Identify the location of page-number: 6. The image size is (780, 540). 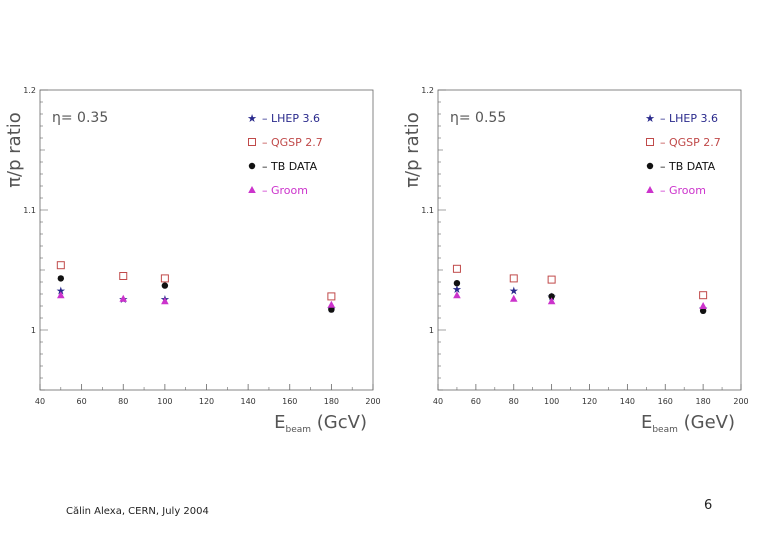
(708, 505).